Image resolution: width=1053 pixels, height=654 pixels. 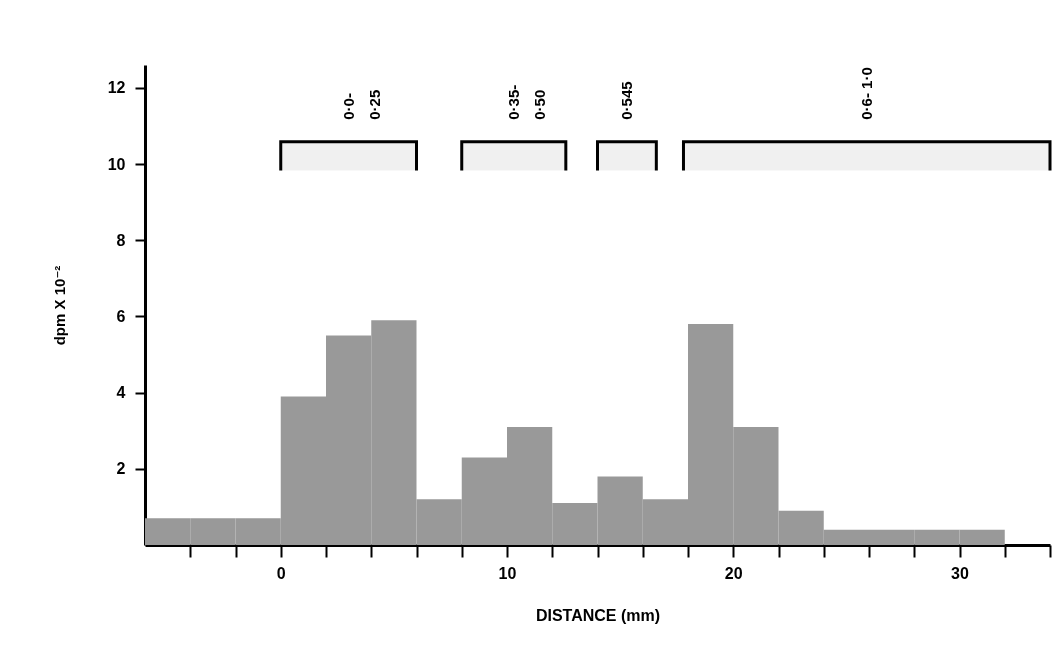 I want to click on x-tick-label: 30, so click(x=960, y=573).